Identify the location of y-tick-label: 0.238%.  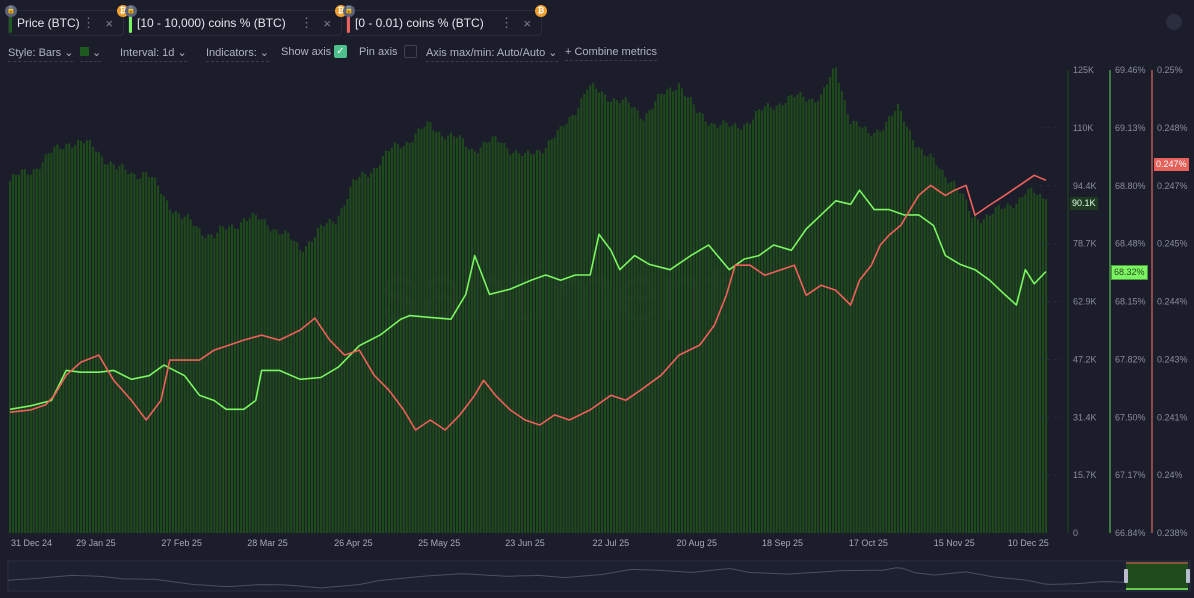
(1172, 533).